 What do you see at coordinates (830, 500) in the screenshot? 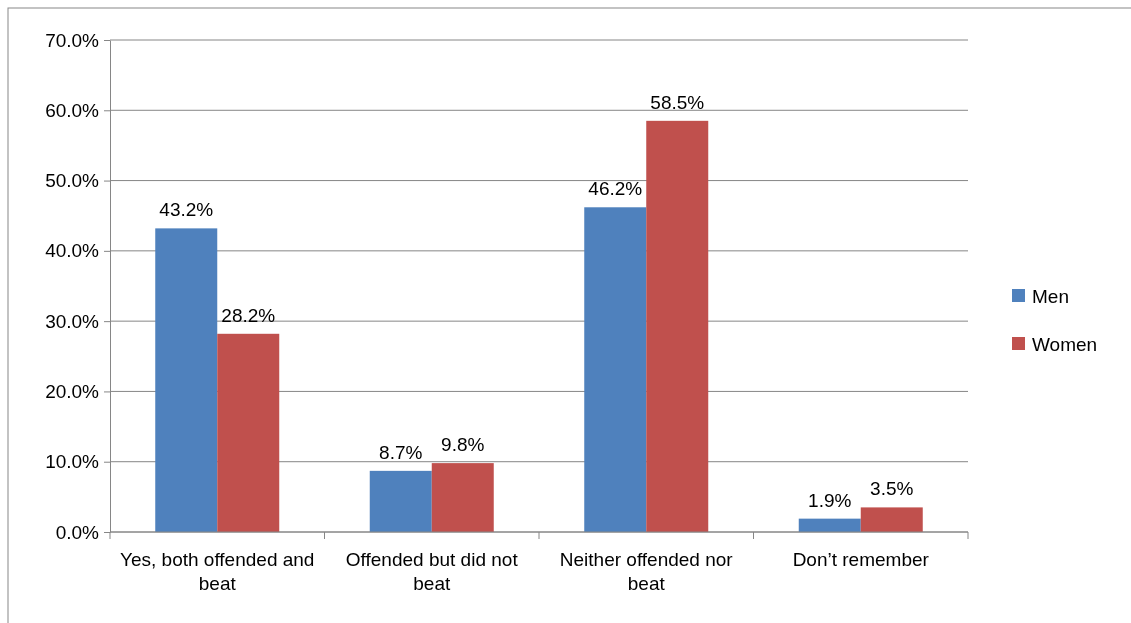
I see `data-label: 1.9%` at bounding box center [830, 500].